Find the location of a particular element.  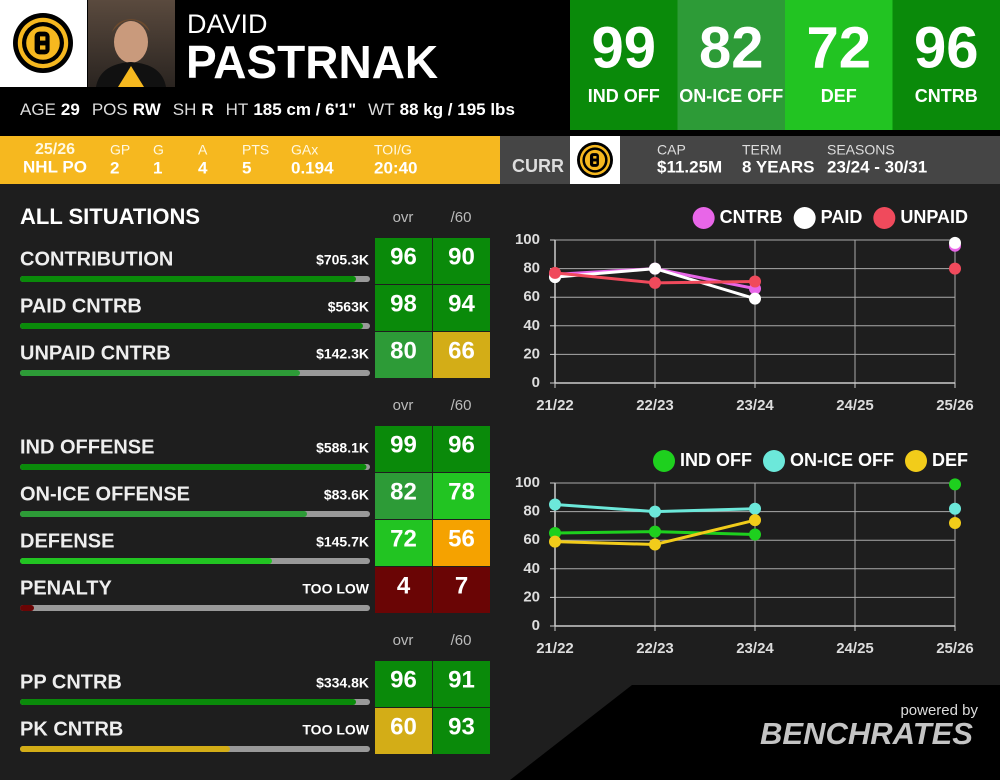

stat-label: TOI/G is located at coordinates (393, 150).